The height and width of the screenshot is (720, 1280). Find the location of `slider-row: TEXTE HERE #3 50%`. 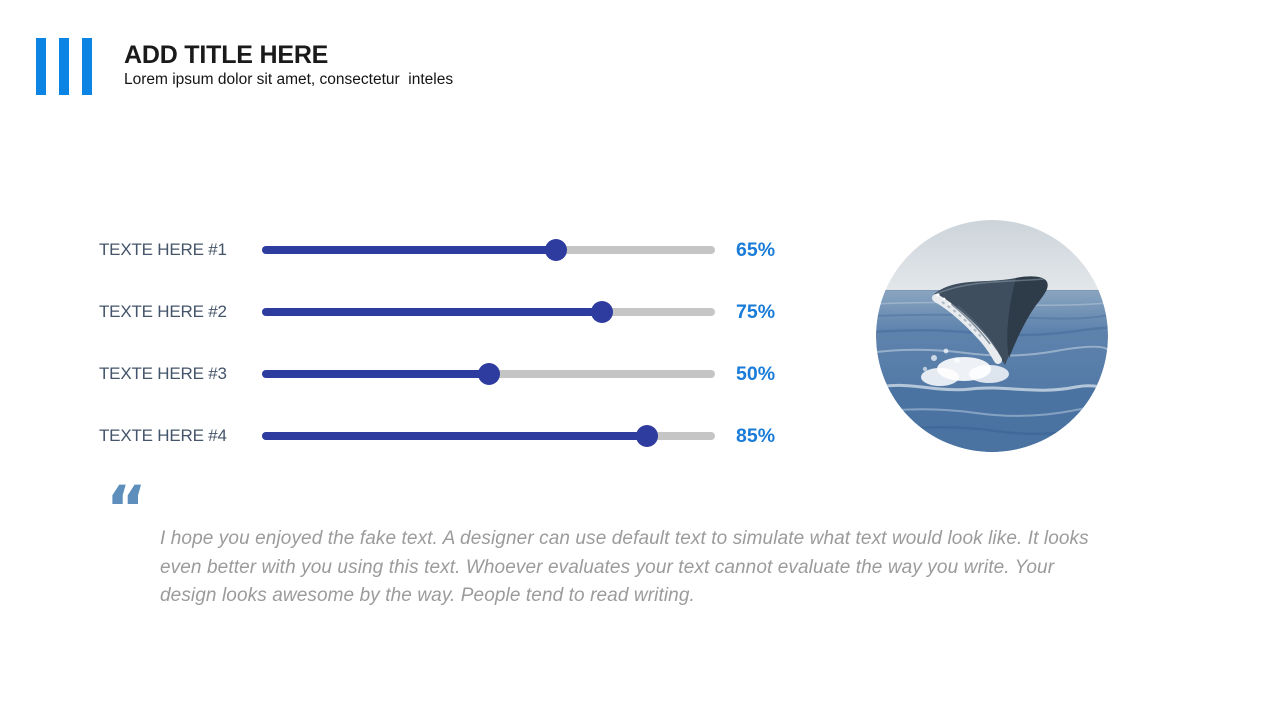

slider-row: TEXTE HERE #3 50% is located at coordinates (440, 374).